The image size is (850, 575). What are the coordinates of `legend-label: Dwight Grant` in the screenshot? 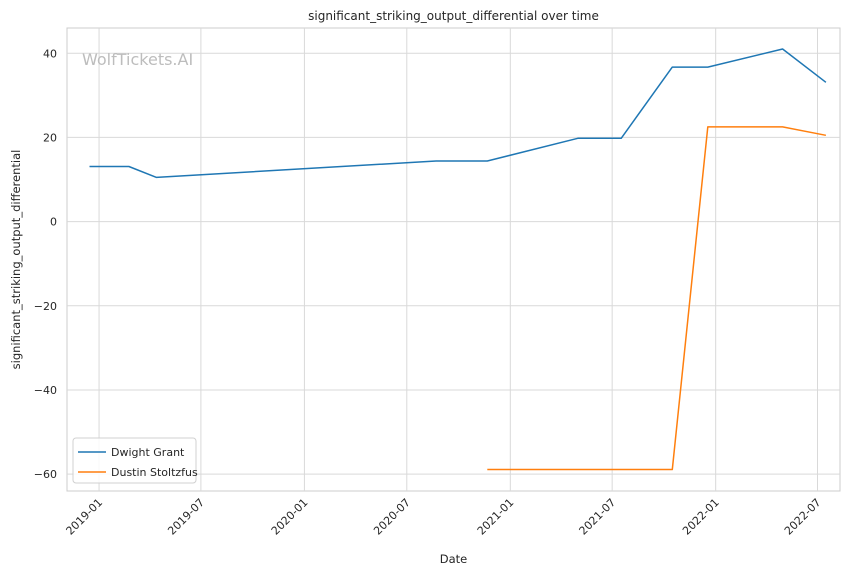 It's located at (148, 452).